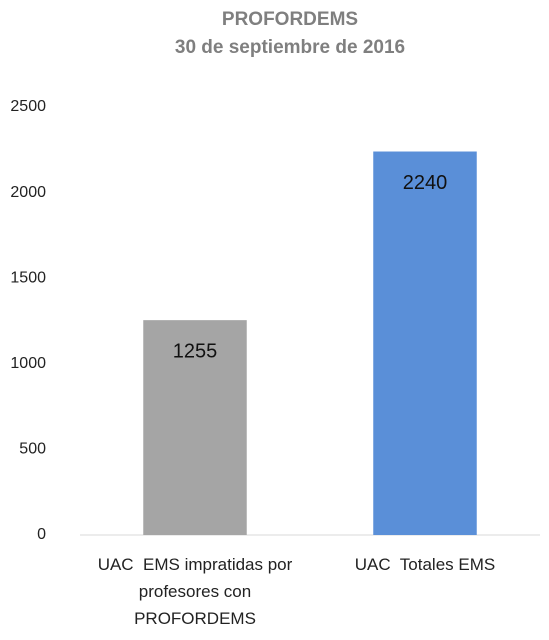 Image resolution: width=549 pixels, height=640 pixels. Describe the element at coordinates (28, 277) in the screenshot. I see `y-tick-label: 1500` at that location.